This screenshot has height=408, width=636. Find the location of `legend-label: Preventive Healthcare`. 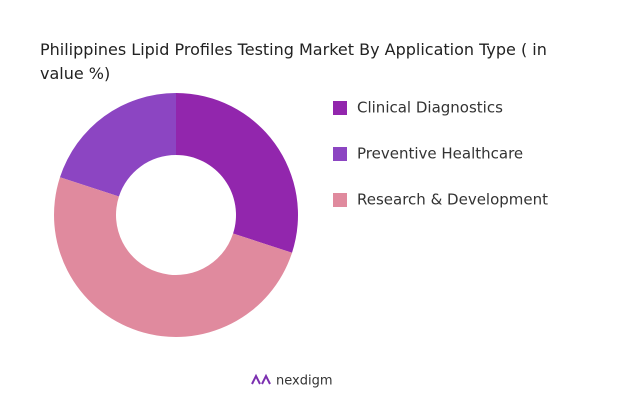

legend-label: Preventive Healthcare is located at coordinates (440, 154).